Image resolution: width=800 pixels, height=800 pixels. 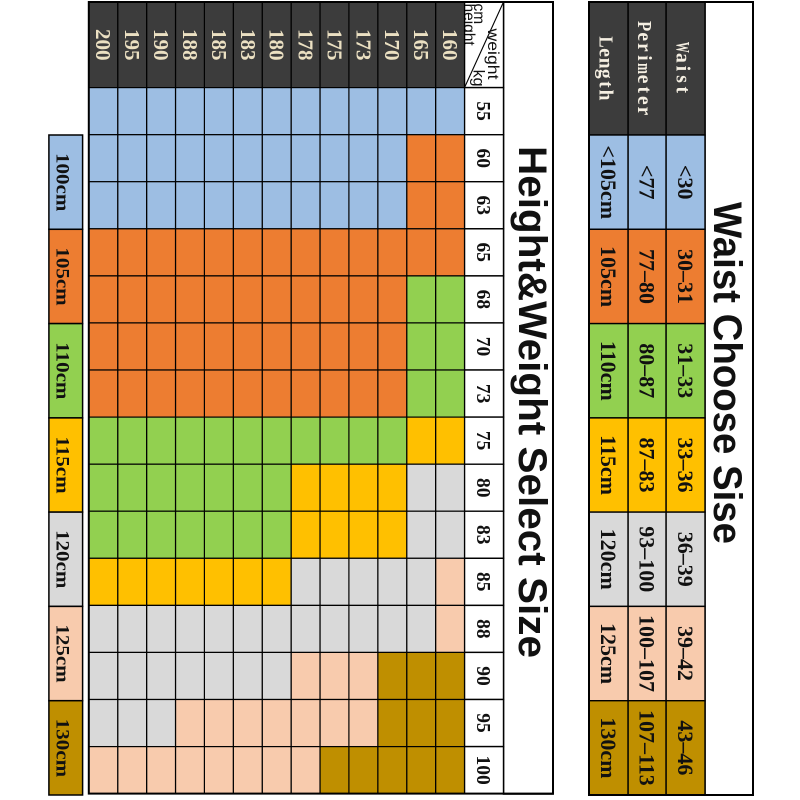 I want to click on svg-text: 68, so click(x=483, y=299).